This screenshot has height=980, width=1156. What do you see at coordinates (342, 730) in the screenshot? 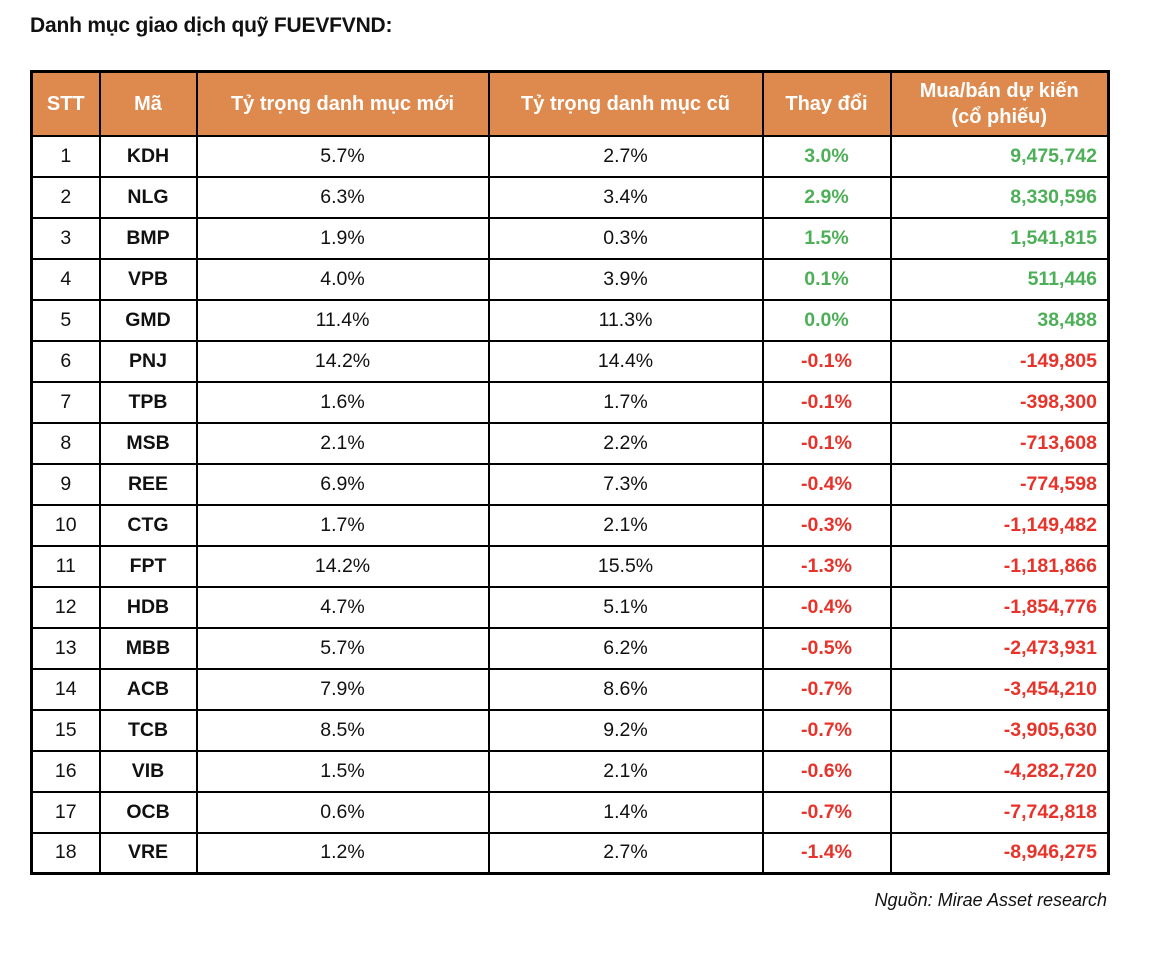
I see `new-weight-cell: 8.5%` at bounding box center [342, 730].